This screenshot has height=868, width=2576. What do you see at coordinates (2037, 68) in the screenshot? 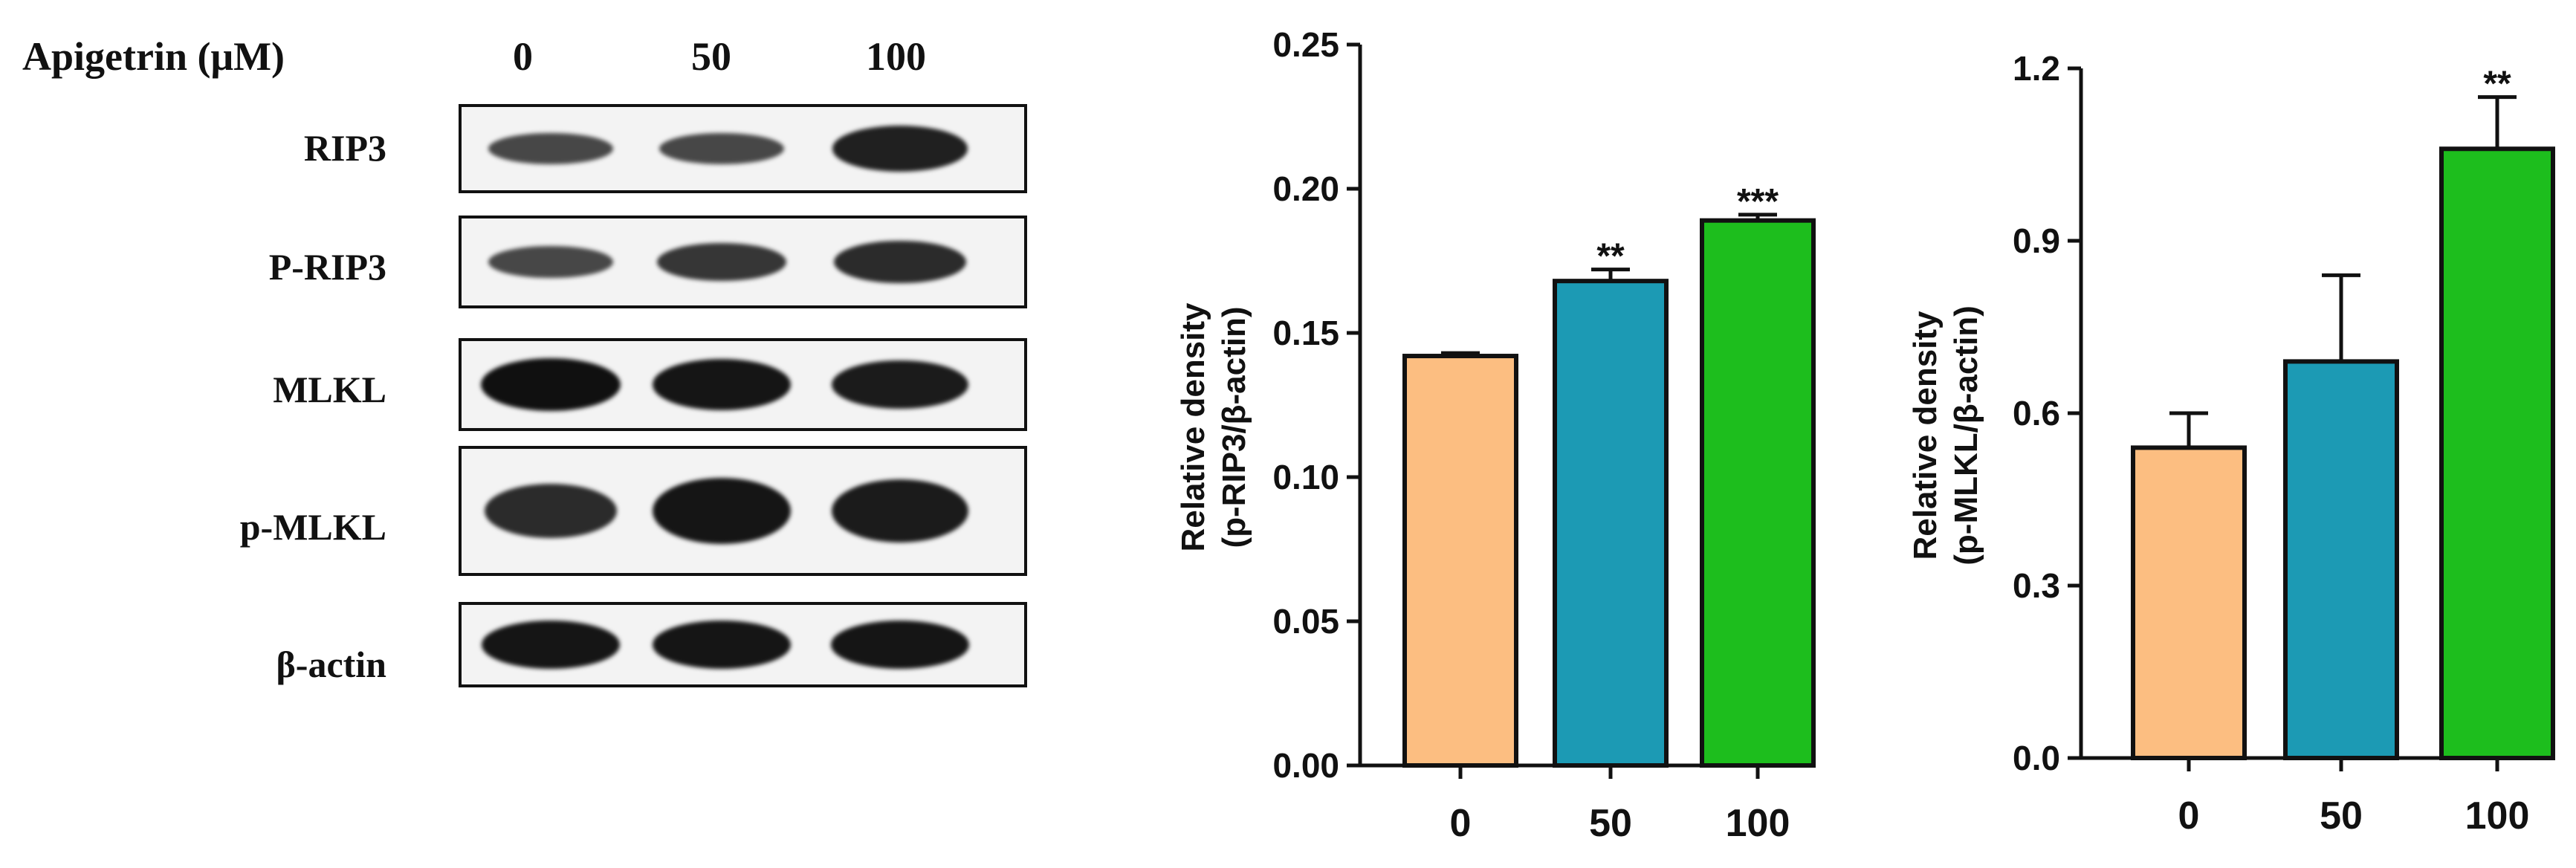
I see `y-tick-label: 1.2` at bounding box center [2037, 68].